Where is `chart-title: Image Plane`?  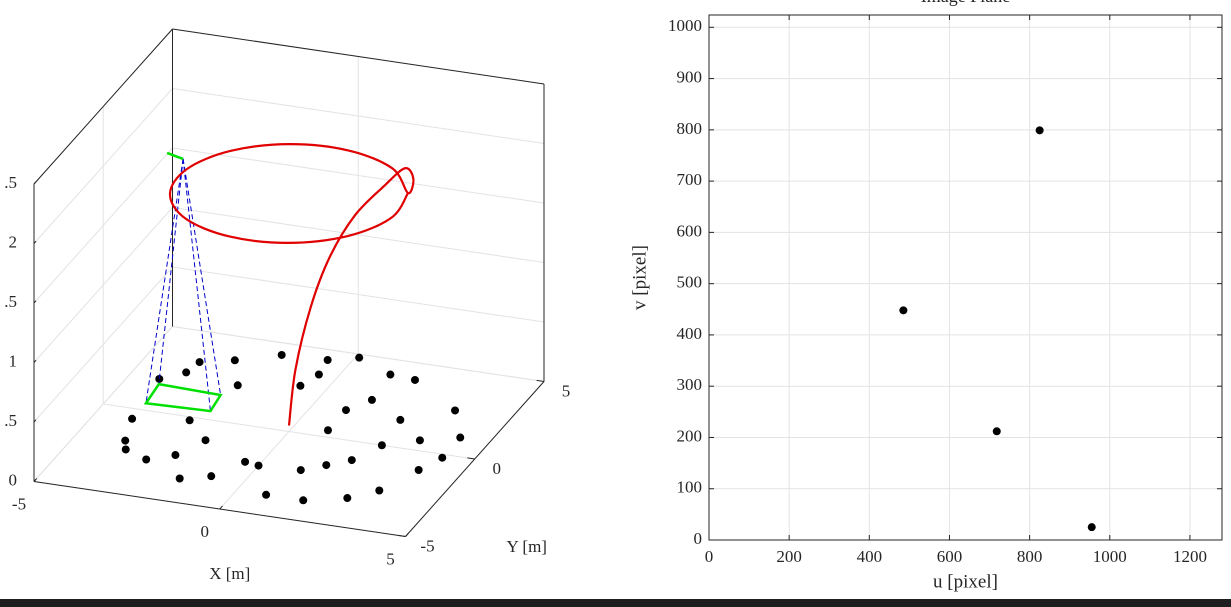 chart-title: Image Plane is located at coordinates (965, 3).